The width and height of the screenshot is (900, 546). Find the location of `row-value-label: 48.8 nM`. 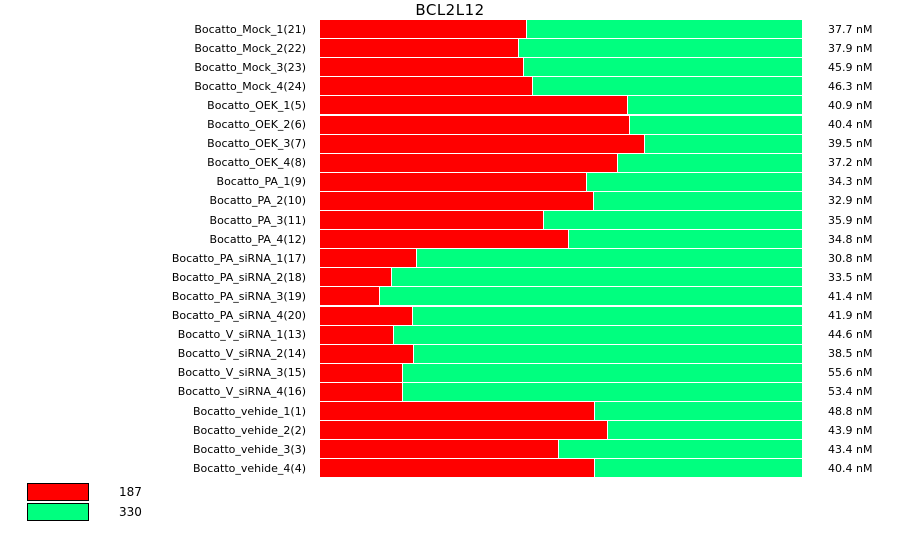

row-value-label: 48.8 nM is located at coordinates (850, 411).